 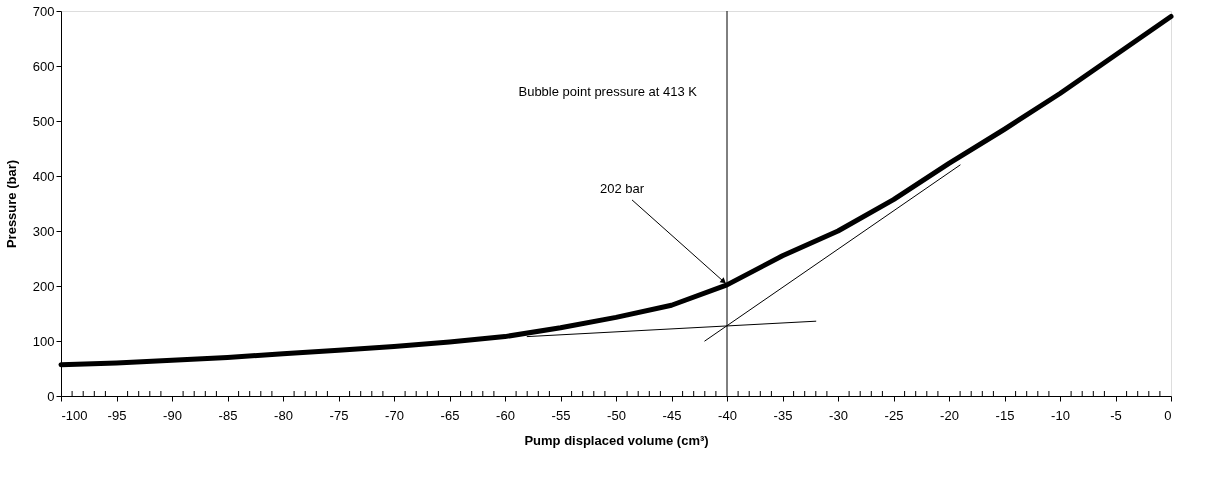 What do you see at coordinates (1060, 415) in the screenshot?
I see `x-tick-label: -10` at bounding box center [1060, 415].